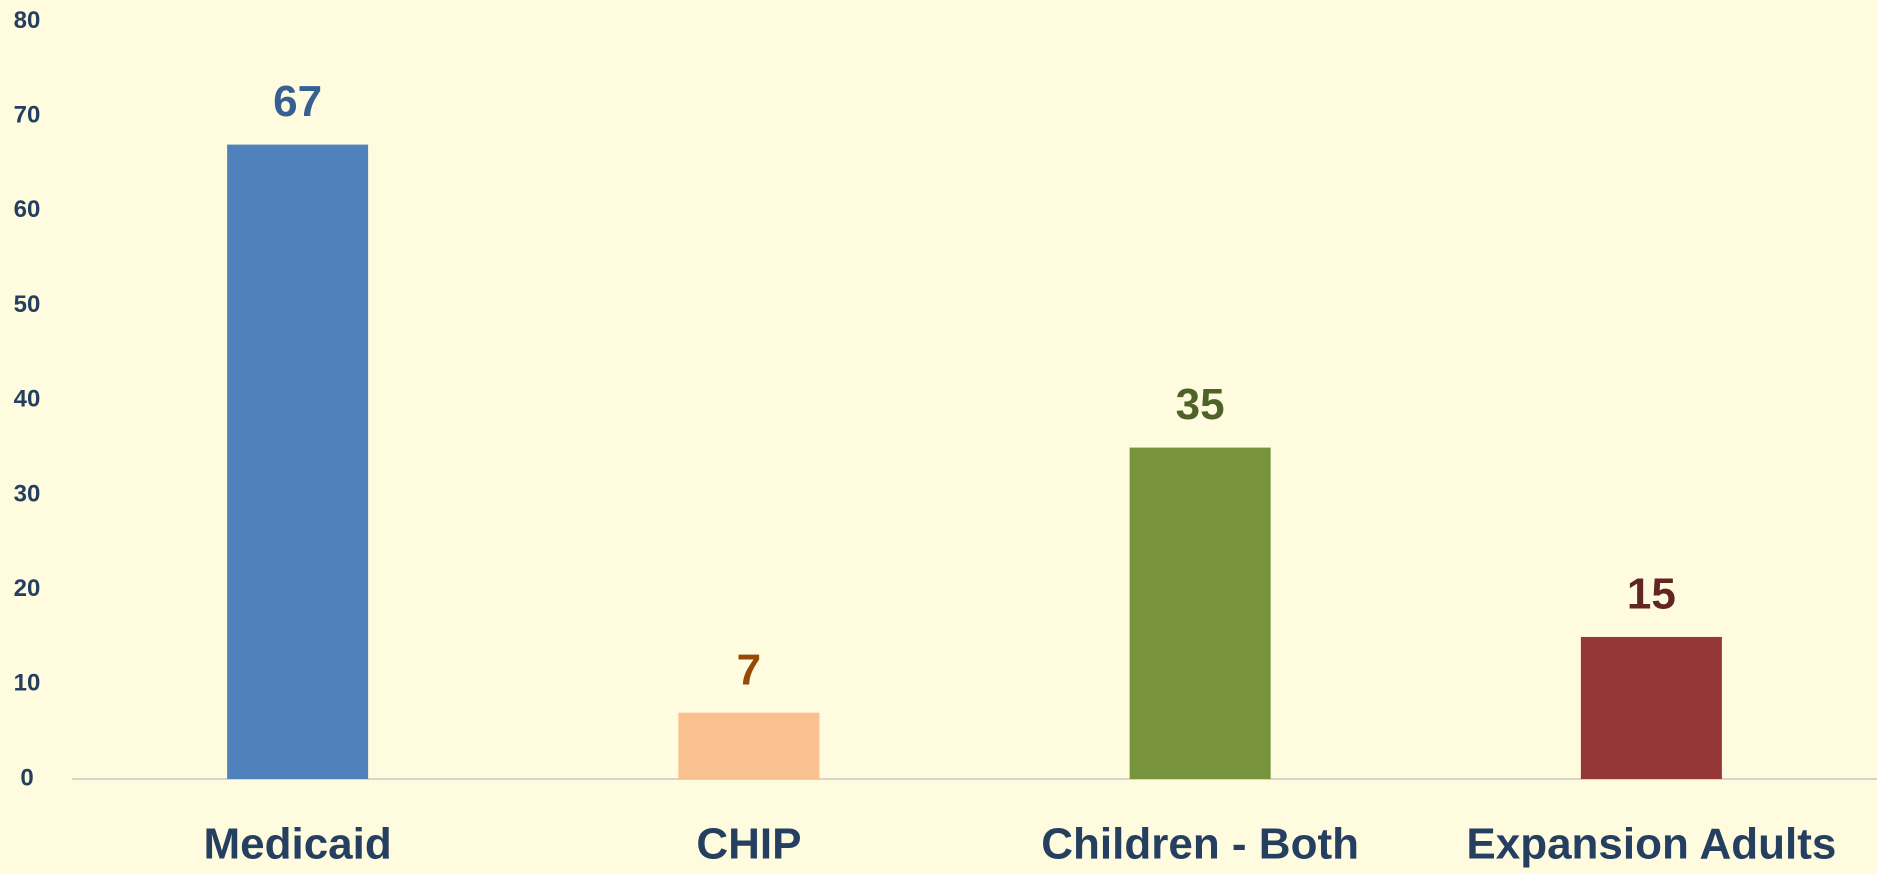 This screenshot has width=1877, height=874. Describe the element at coordinates (1651, 594) in the screenshot. I see `value-label: 15` at that location.